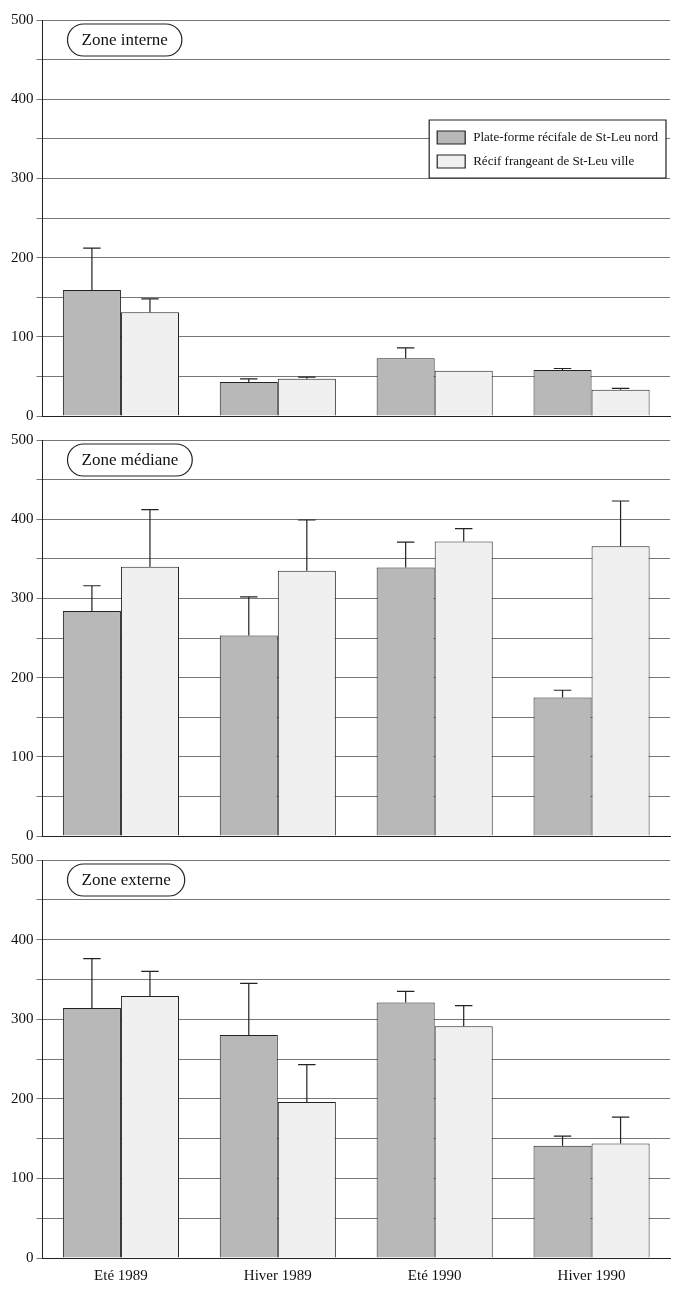  I want to click on text: Zone médiane, so click(130, 460).